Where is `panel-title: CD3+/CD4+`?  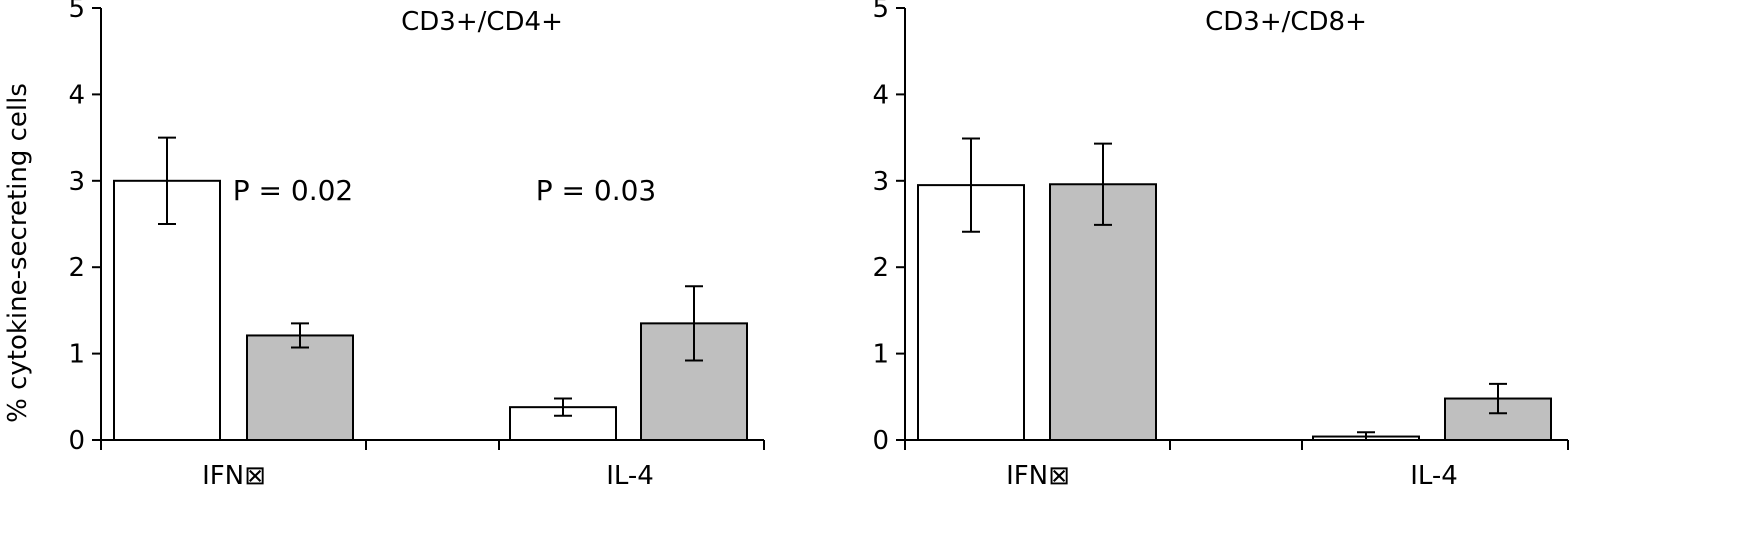
panel-title: CD3+/CD4+ is located at coordinates (482, 22).